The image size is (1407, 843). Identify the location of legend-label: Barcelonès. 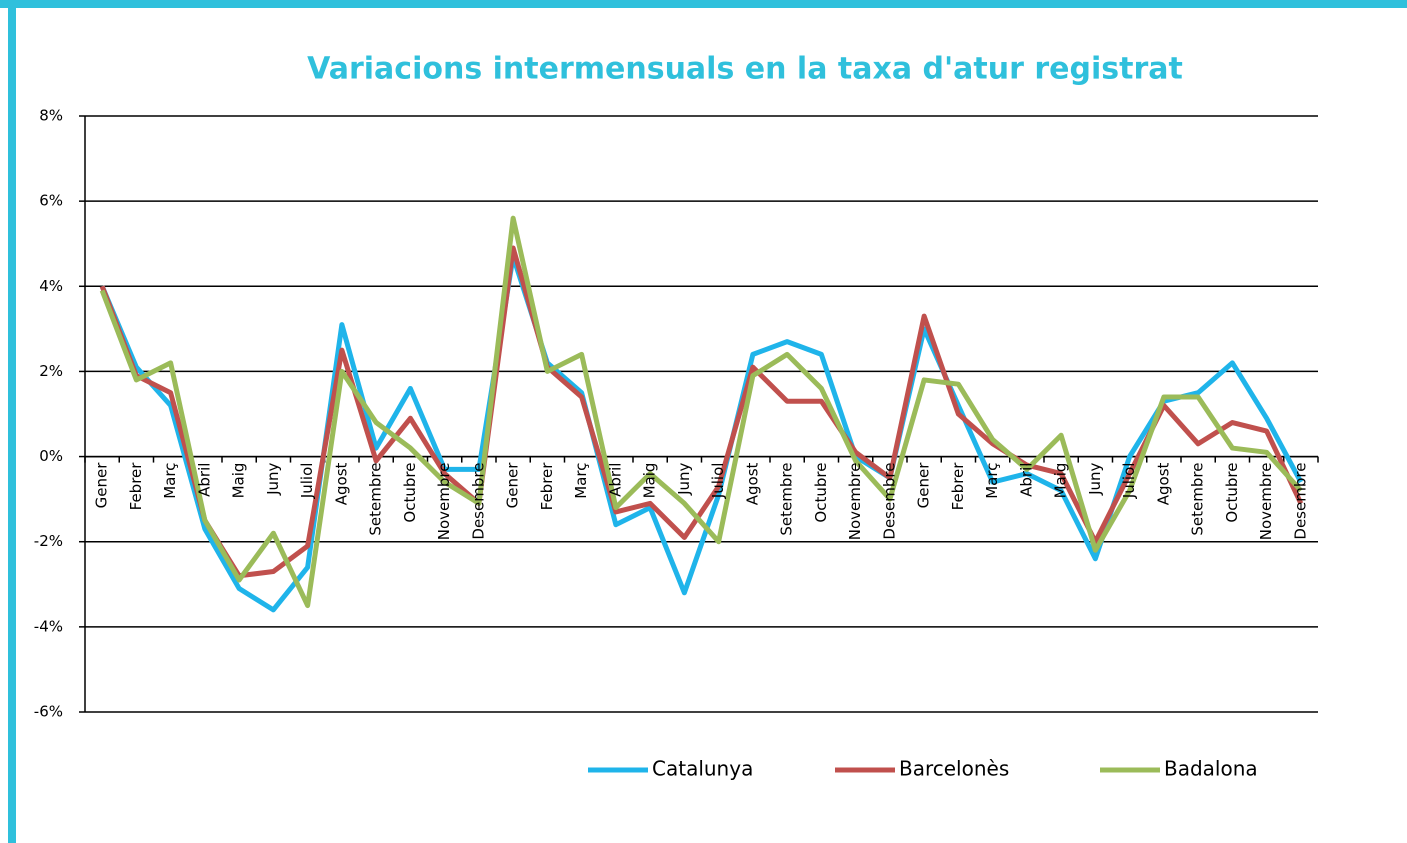
(954, 769).